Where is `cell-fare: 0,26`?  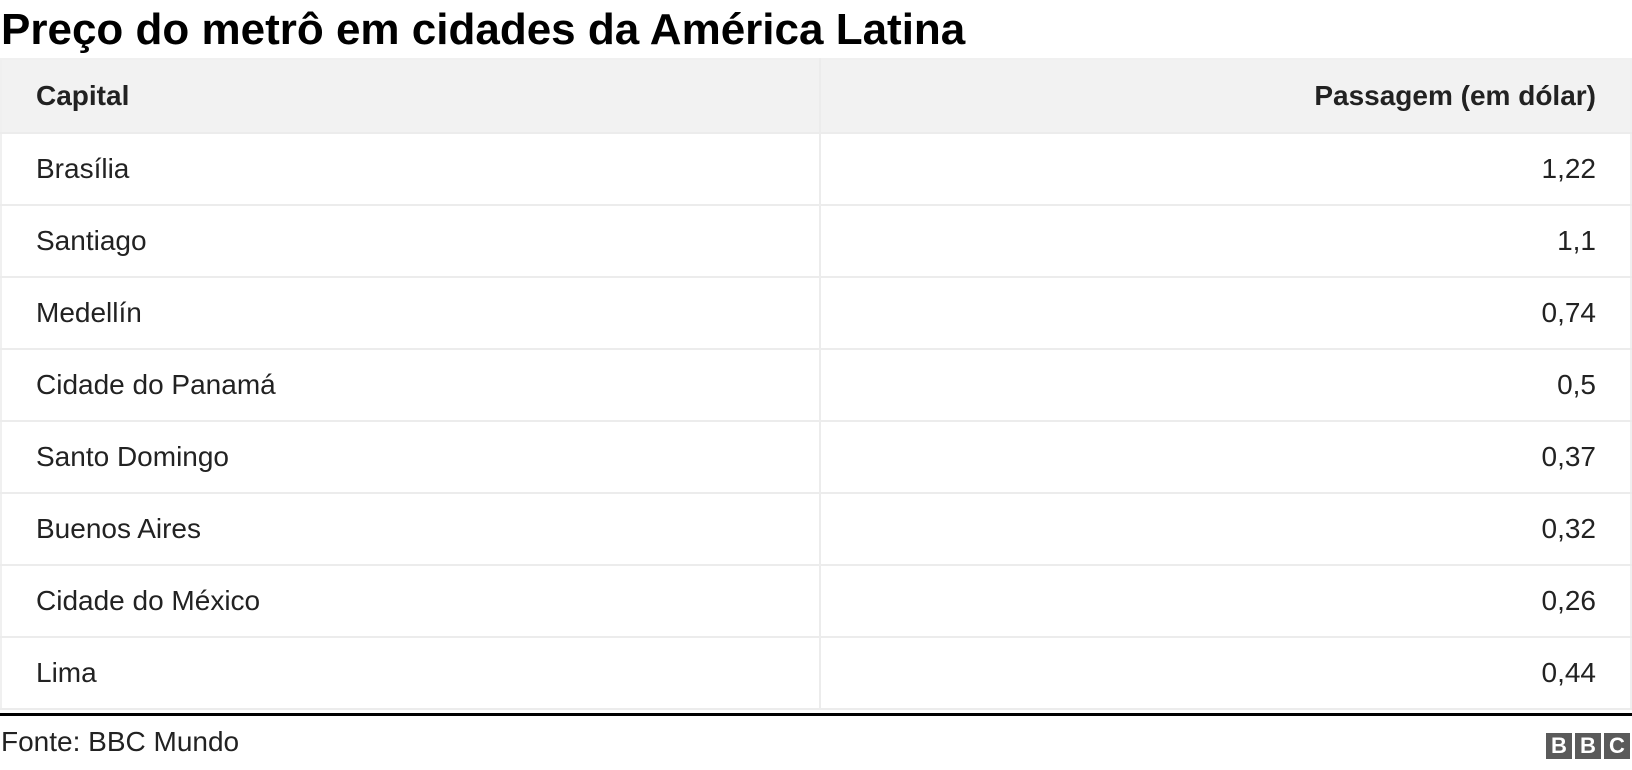 cell-fare: 0,26 is located at coordinates (1225, 601).